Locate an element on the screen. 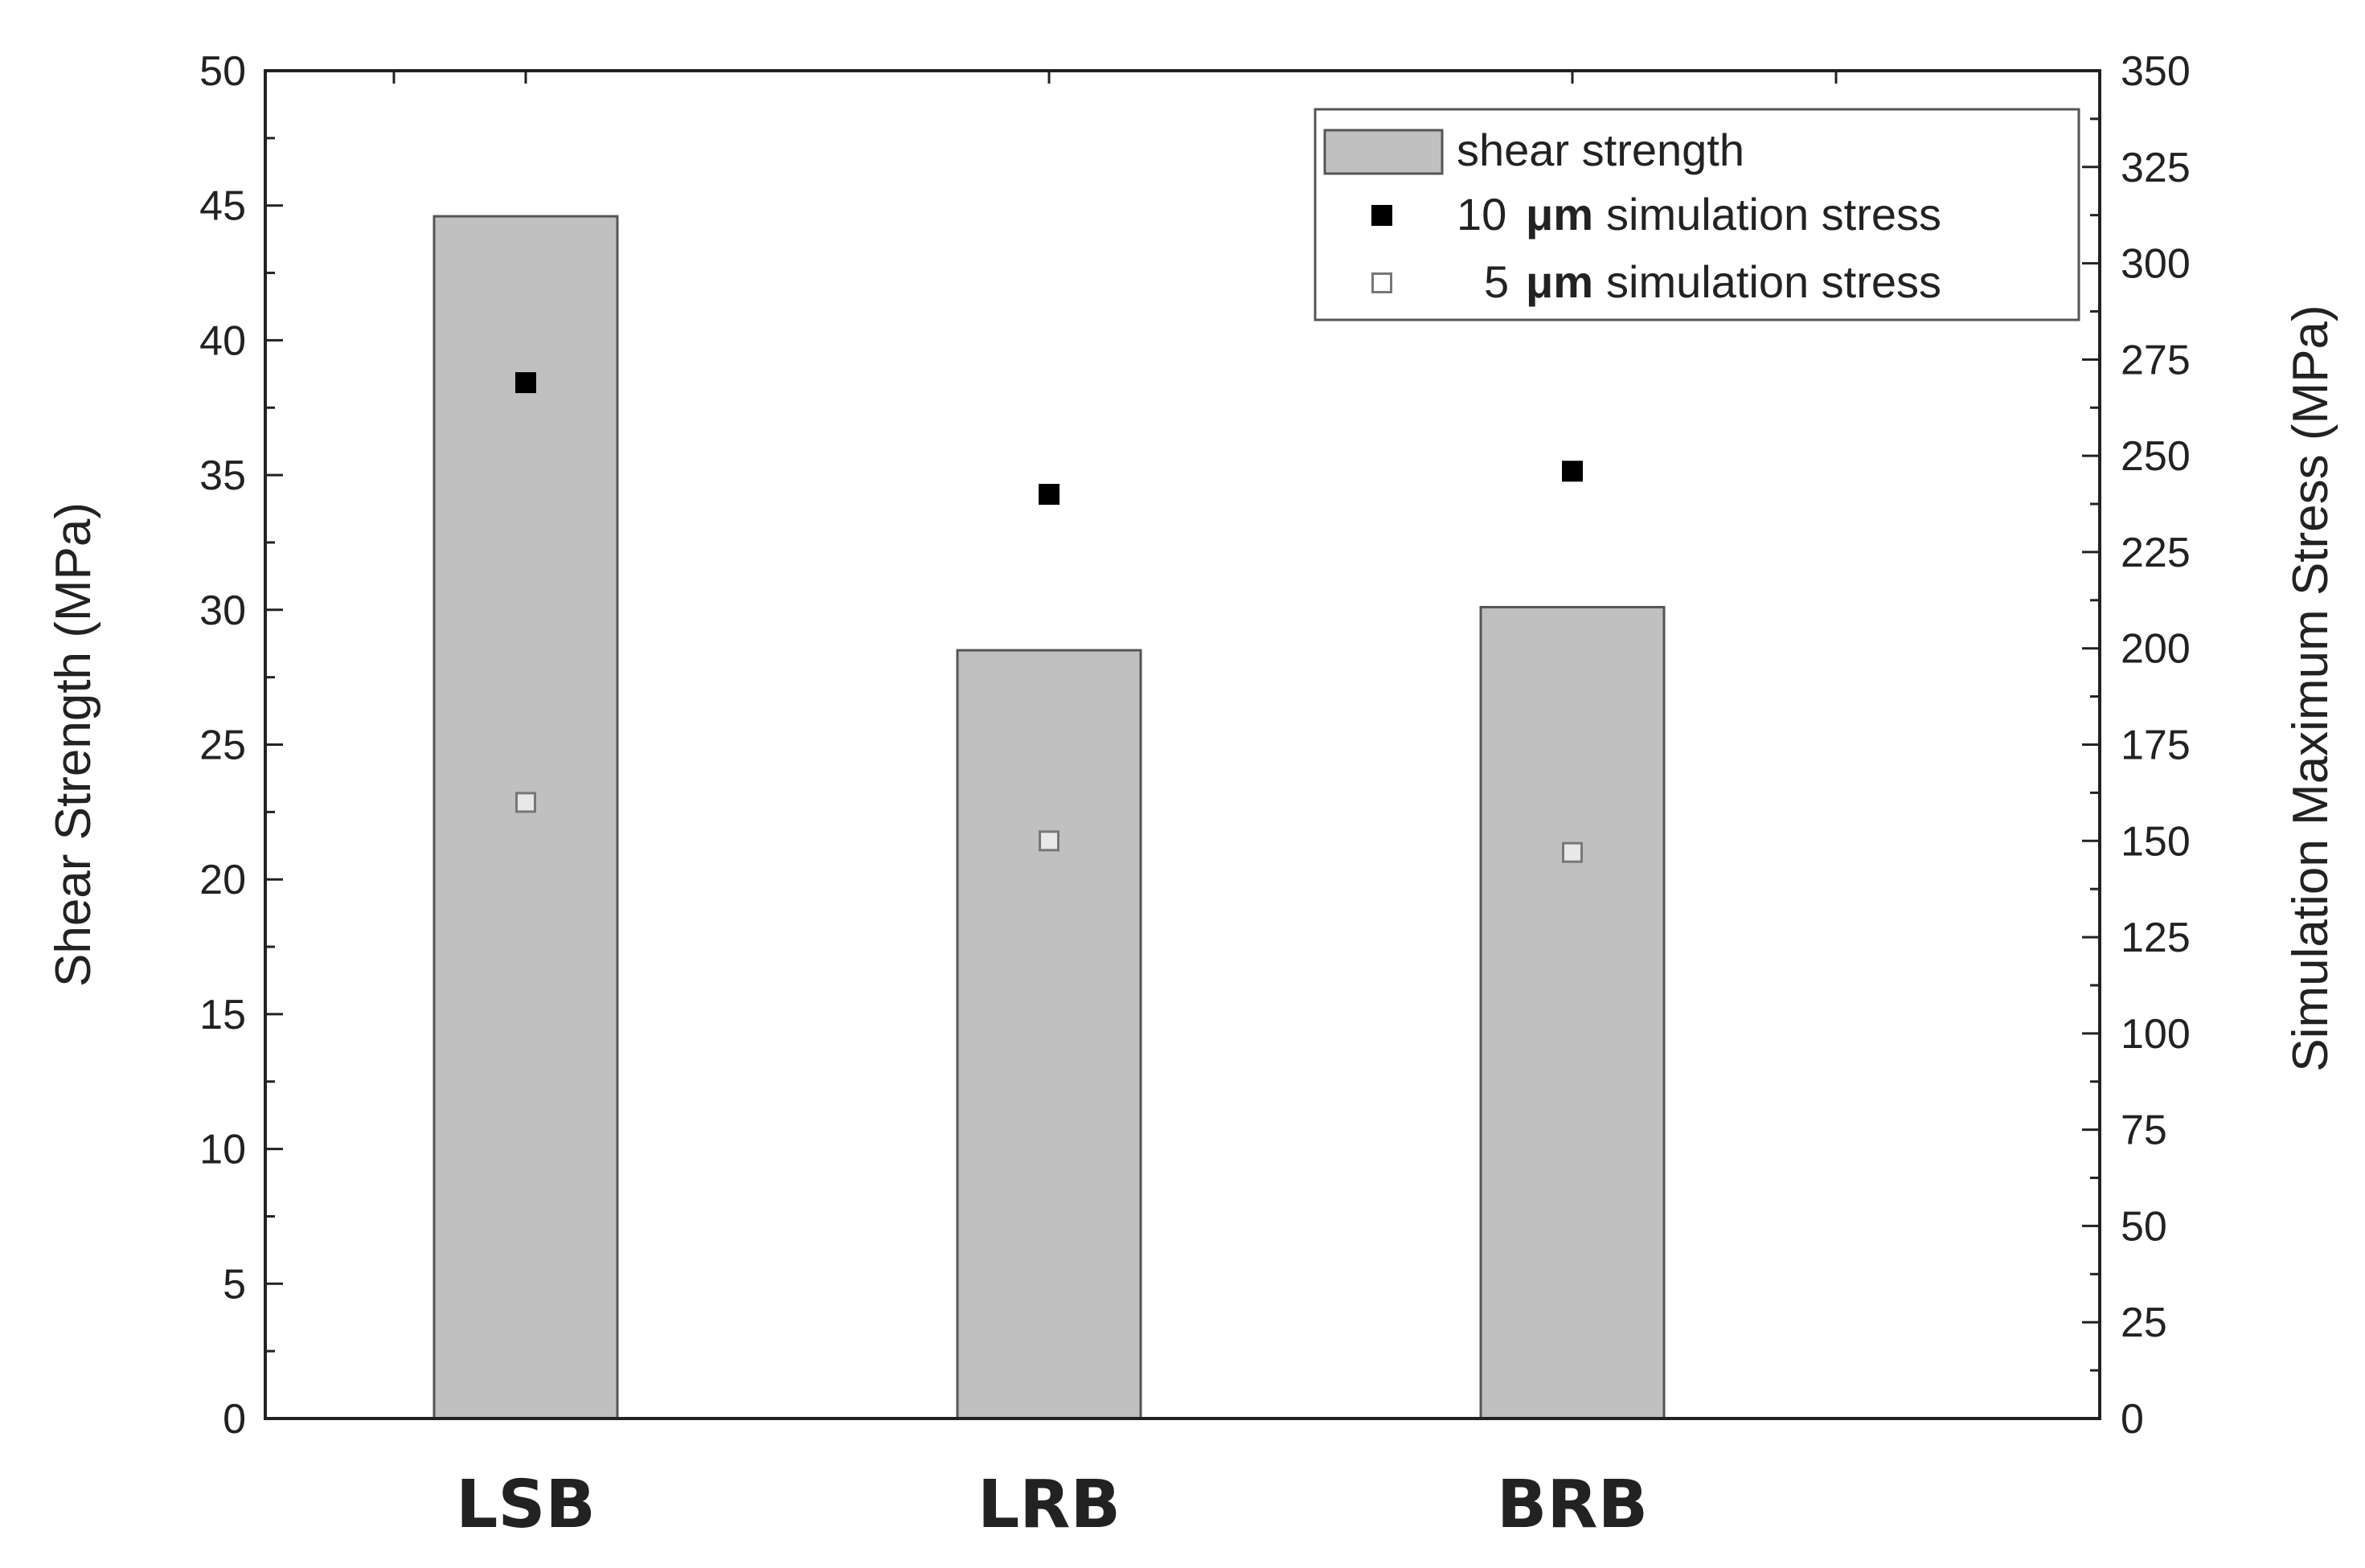 Image resolution: width=2365 pixels, height=1568 pixels. left-tick-label: 35 is located at coordinates (222, 475).